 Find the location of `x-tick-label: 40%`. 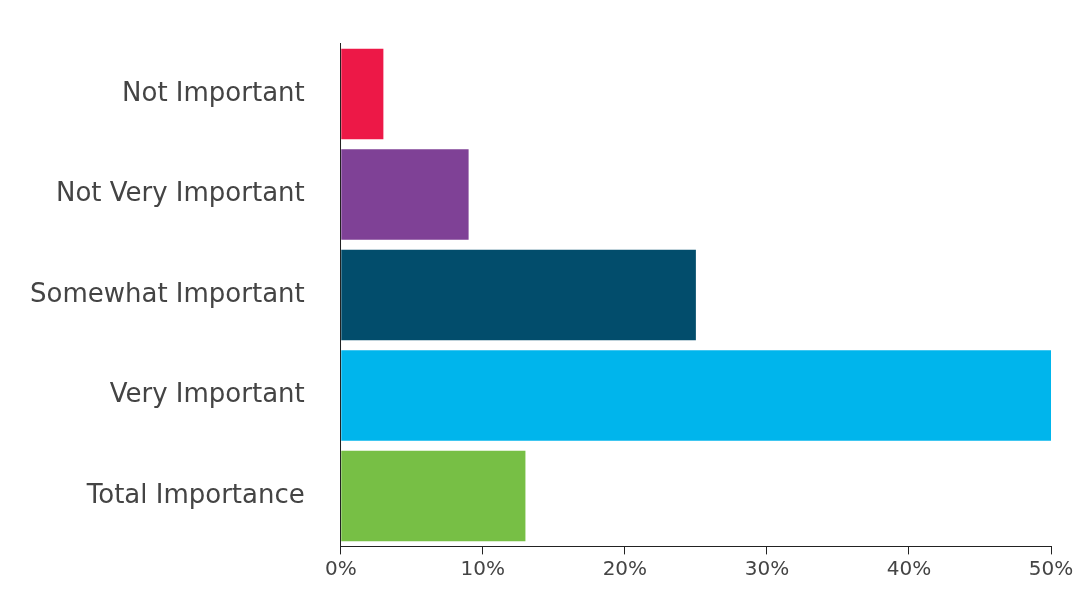

x-tick-label: 40% is located at coordinates (909, 567).